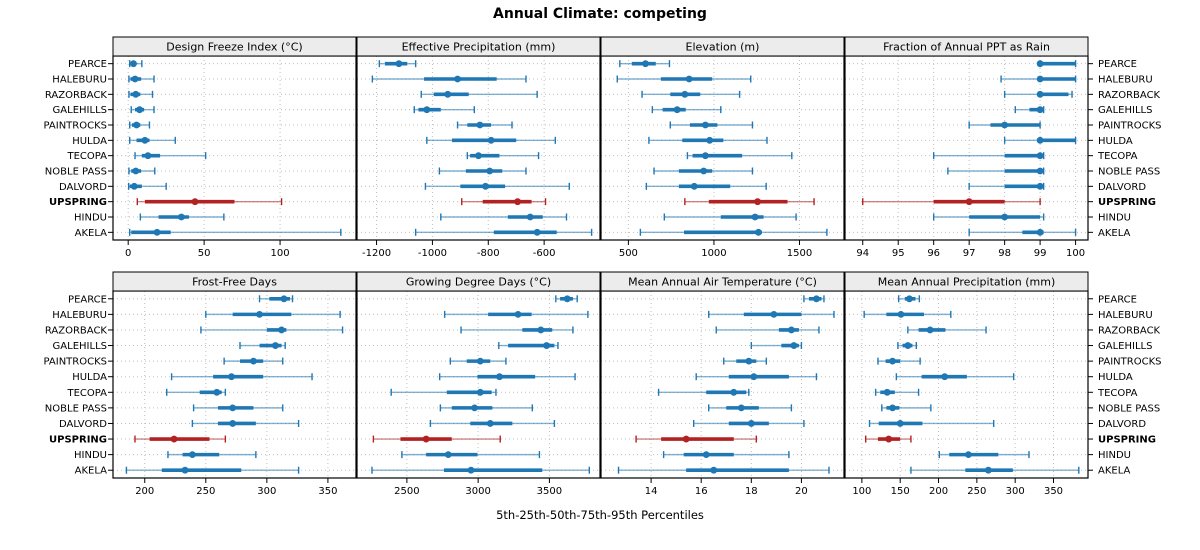  Describe the element at coordinates (280, 253) in the screenshot. I see `x-tick-label: 100` at that location.